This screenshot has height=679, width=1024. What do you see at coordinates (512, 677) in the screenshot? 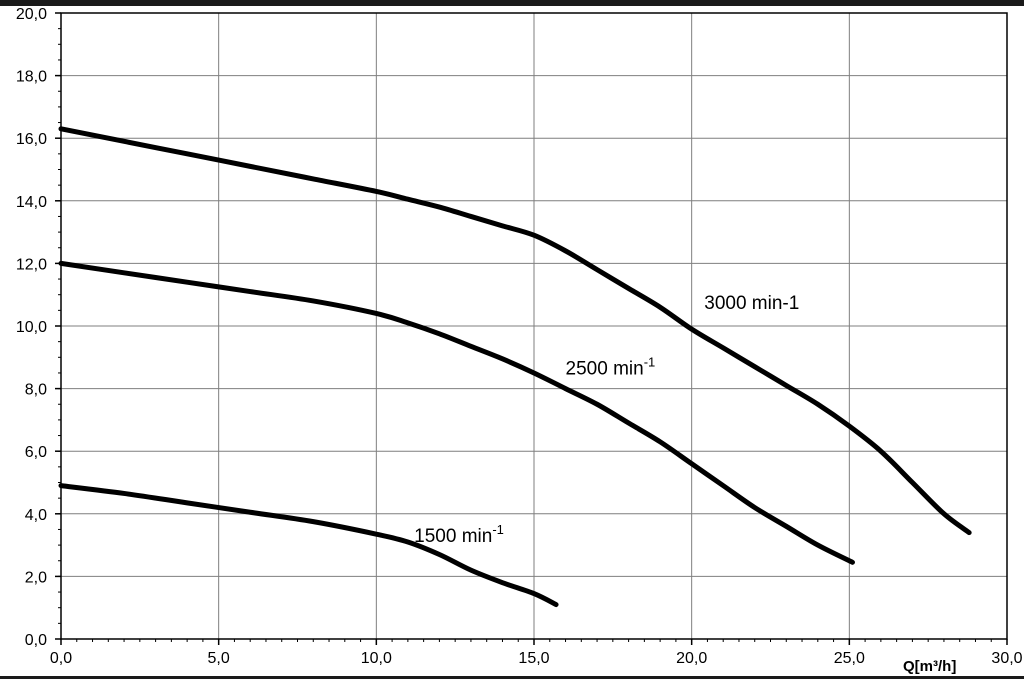
I see `bottom-border` at bounding box center [512, 677].